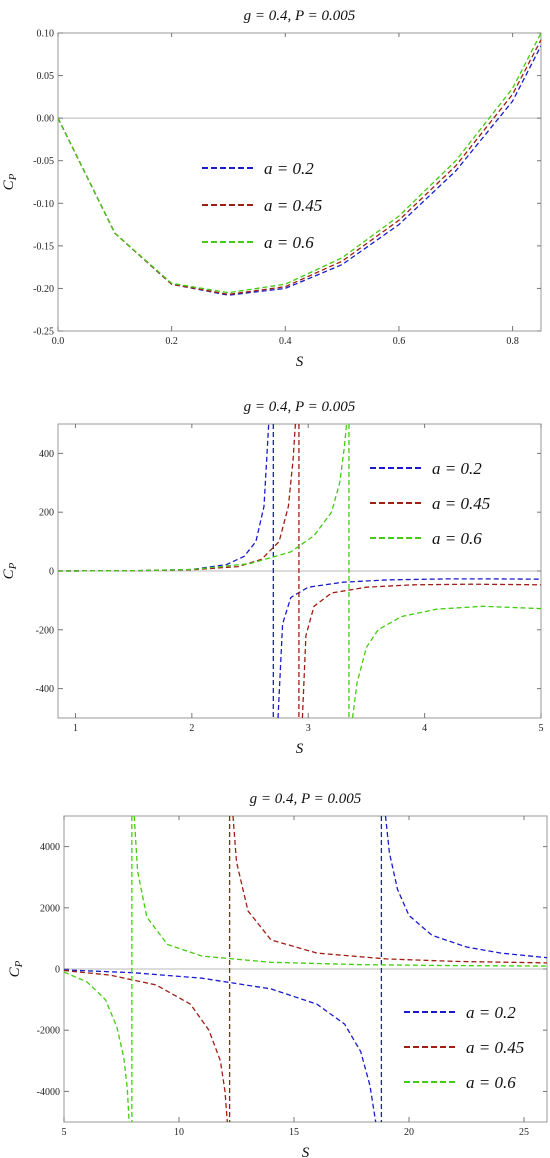 The image size is (550, 1158). I want to click on x-tick-label: 0.8, so click(512, 341).